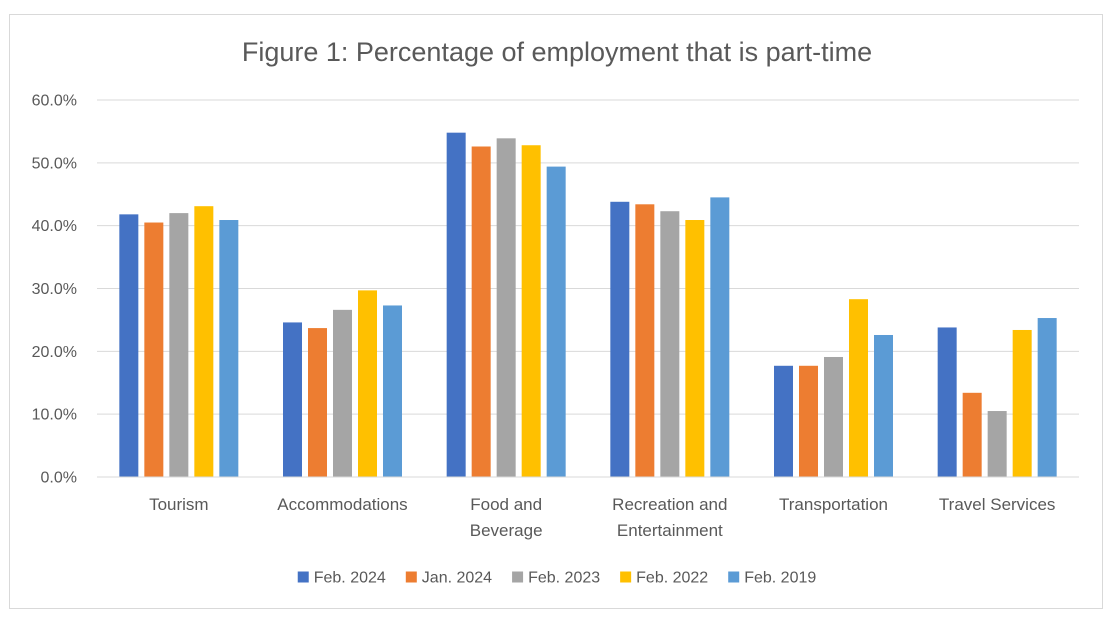 This screenshot has height=621, width=1117. What do you see at coordinates (997, 504) in the screenshot?
I see `x-category-label: Travel Services` at bounding box center [997, 504].